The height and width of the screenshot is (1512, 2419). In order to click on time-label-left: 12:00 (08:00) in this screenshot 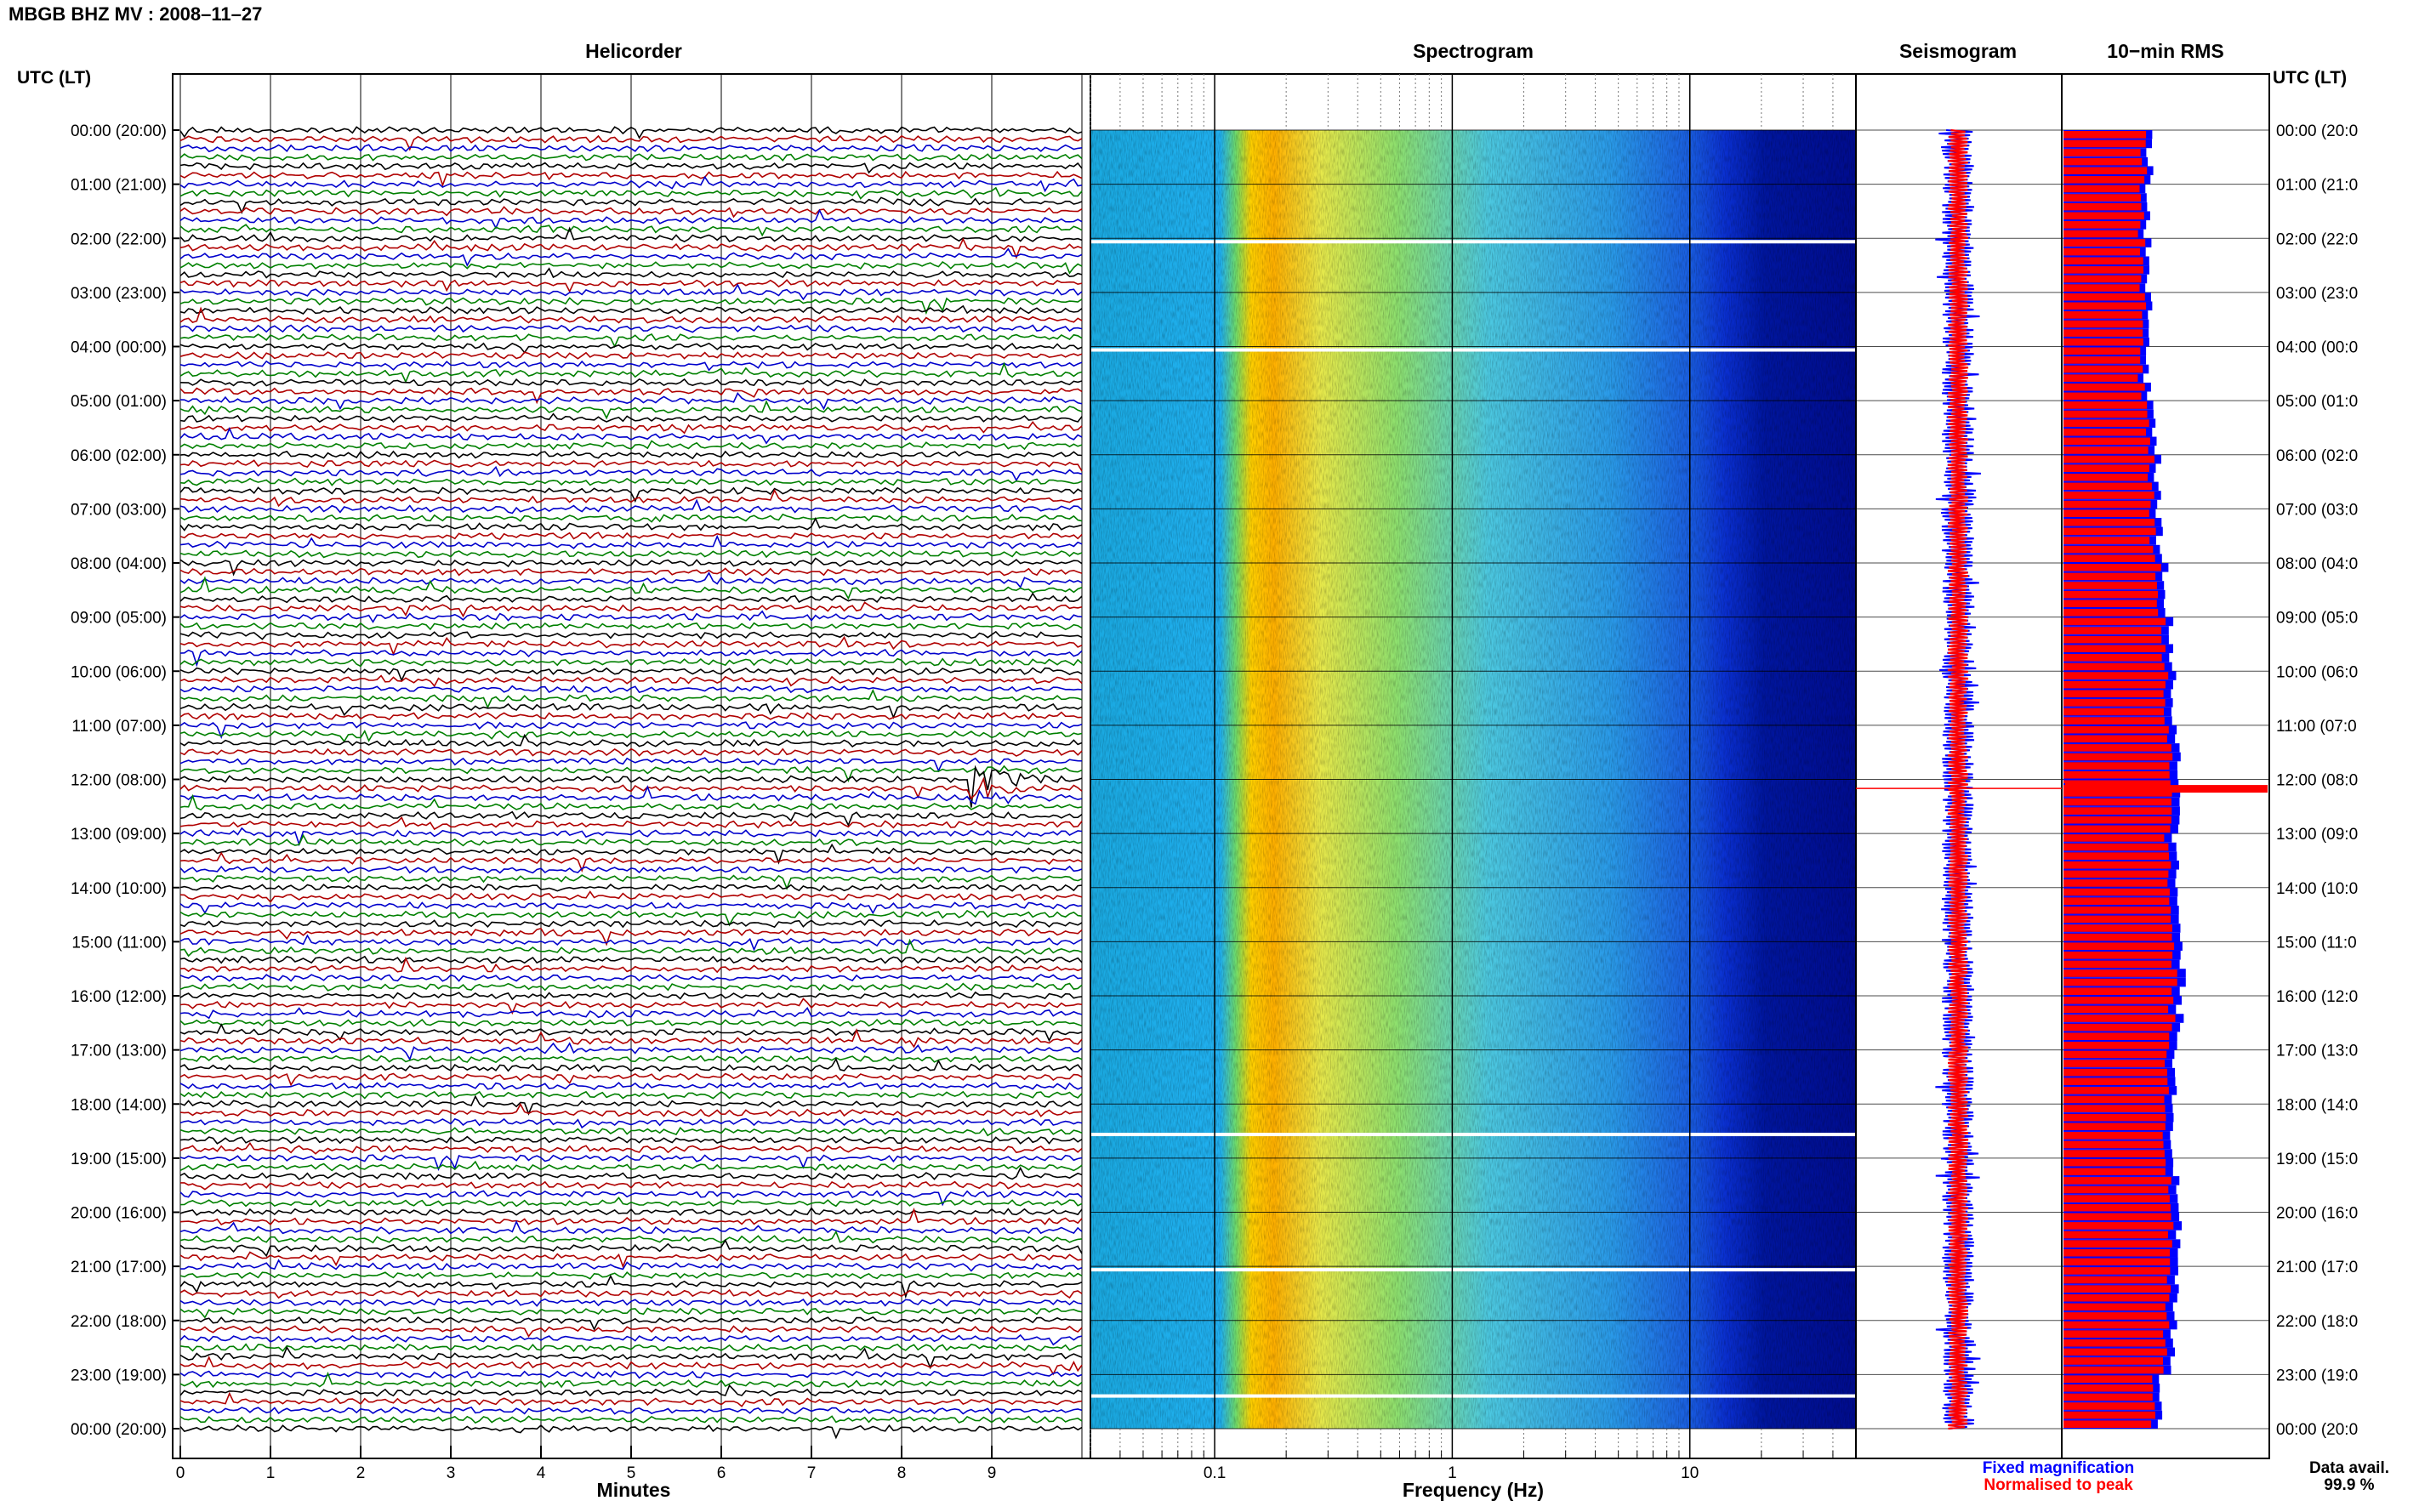, I will do `click(119, 781)`.